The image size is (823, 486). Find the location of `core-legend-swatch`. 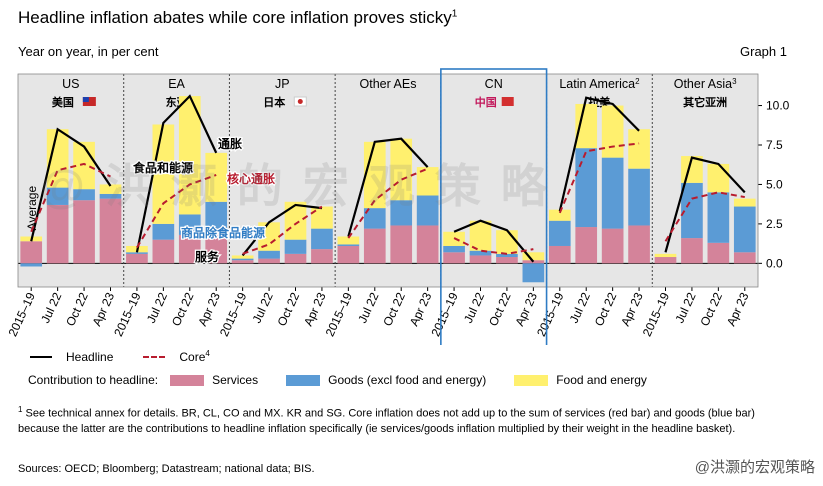

core-legend-swatch is located at coordinates (154, 356).